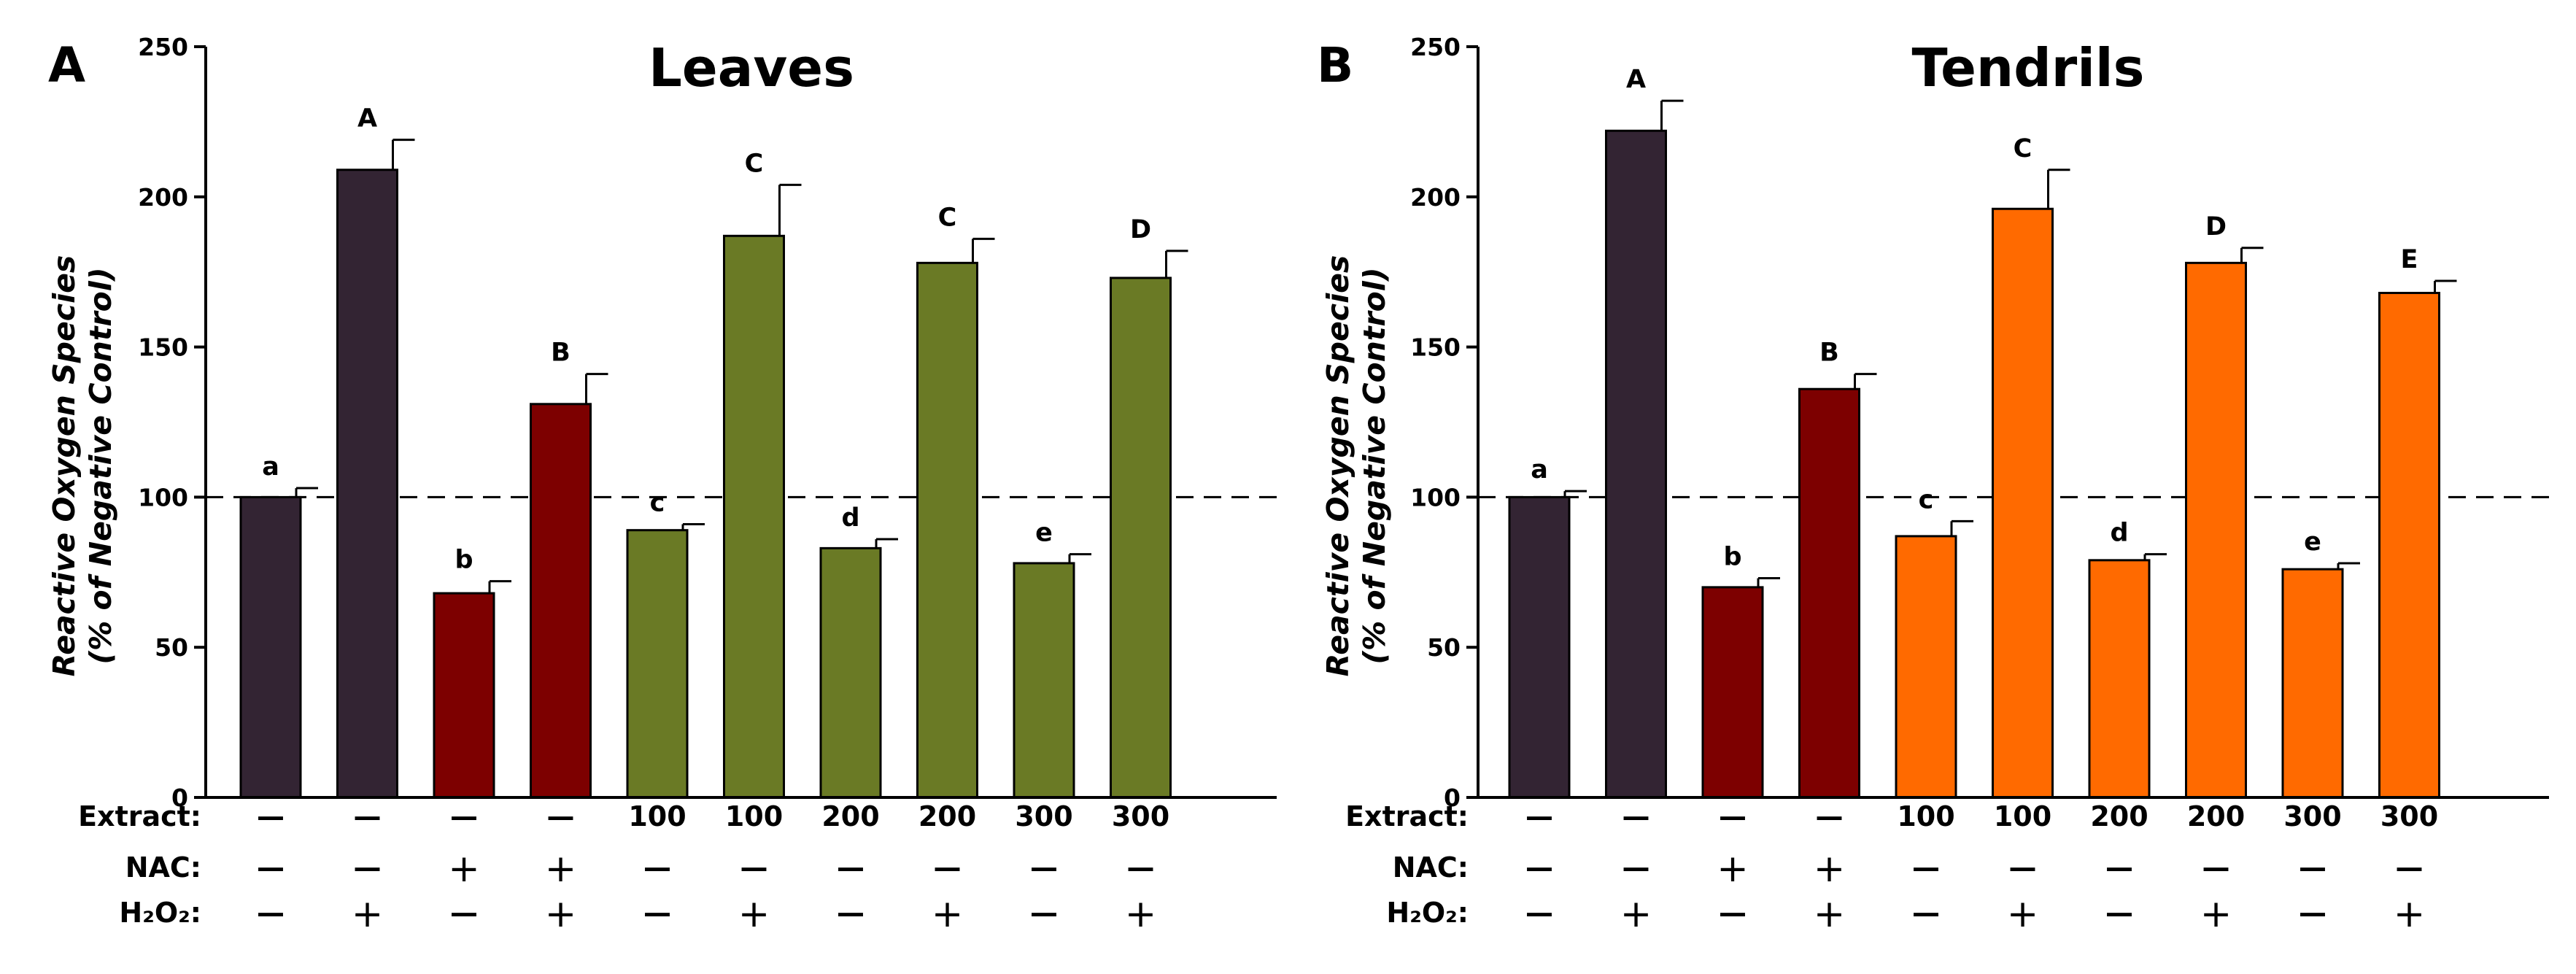 The height and width of the screenshot is (974, 2576). What do you see at coordinates (751, 67) in the screenshot?
I see `chart-title: Leaves` at bounding box center [751, 67].